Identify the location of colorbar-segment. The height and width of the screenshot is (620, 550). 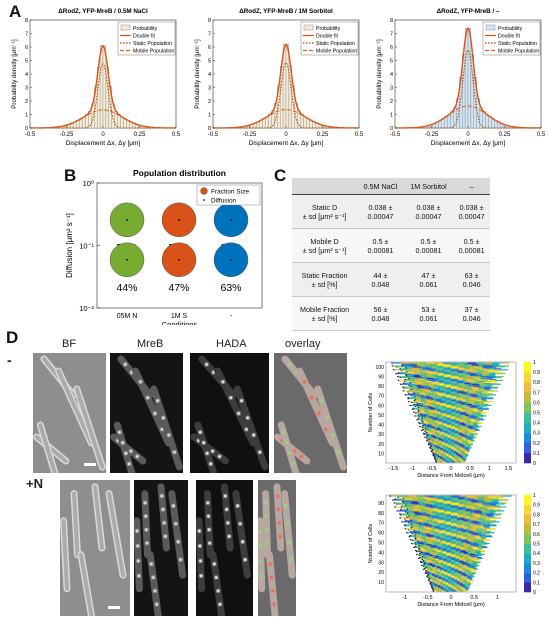
(527, 397).